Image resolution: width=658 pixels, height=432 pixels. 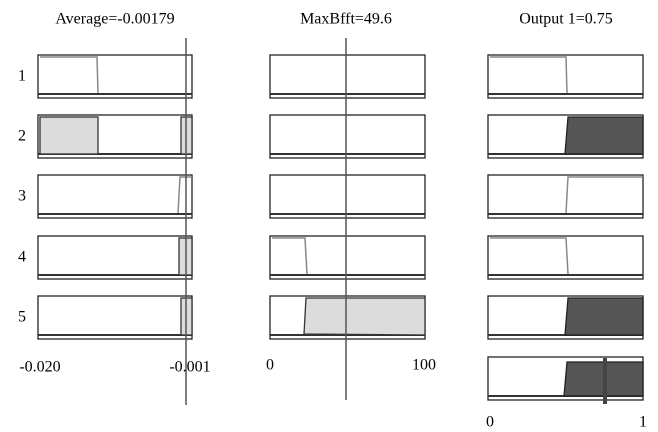 What do you see at coordinates (22, 317) in the screenshot?
I see `row-label: 5` at bounding box center [22, 317].